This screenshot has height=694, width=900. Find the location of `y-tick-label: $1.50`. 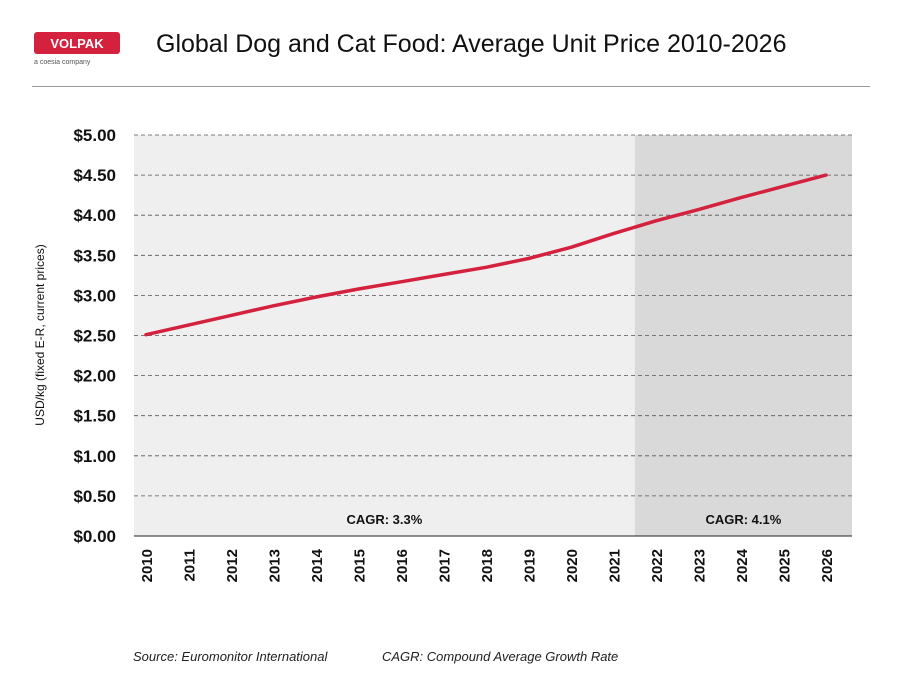

y-tick-label: $1.50 is located at coordinates (94, 416).